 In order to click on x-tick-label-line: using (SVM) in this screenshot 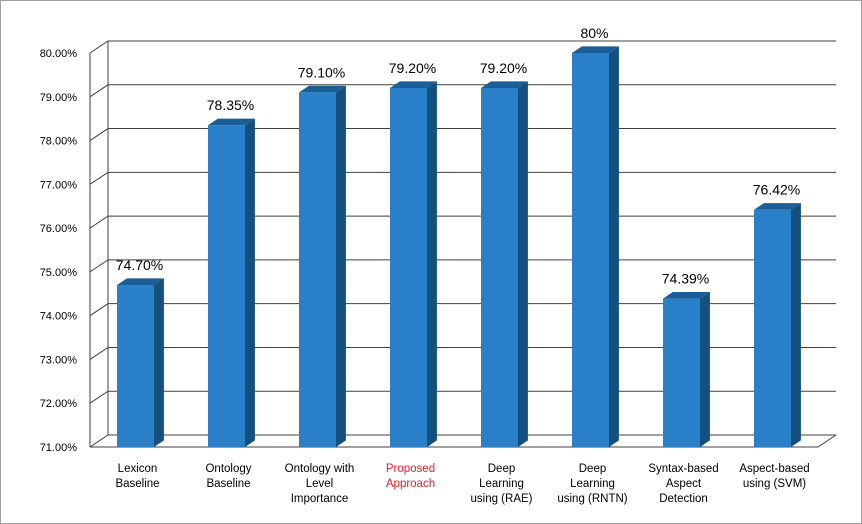, I will do `click(774, 484)`.